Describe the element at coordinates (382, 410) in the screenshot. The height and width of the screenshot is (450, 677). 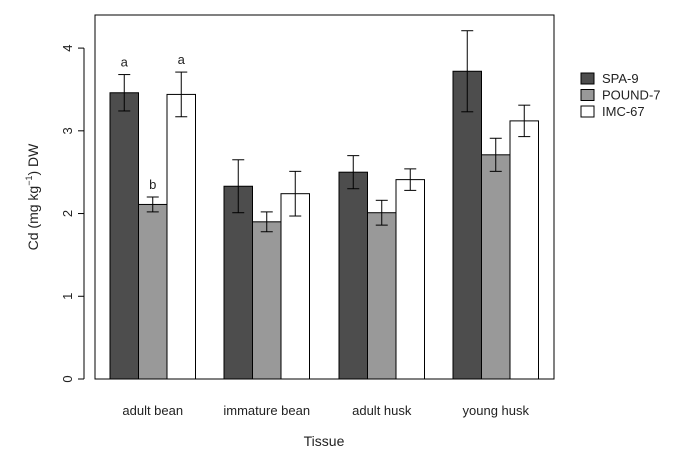
I see `x-tick-label: adult husk` at that location.